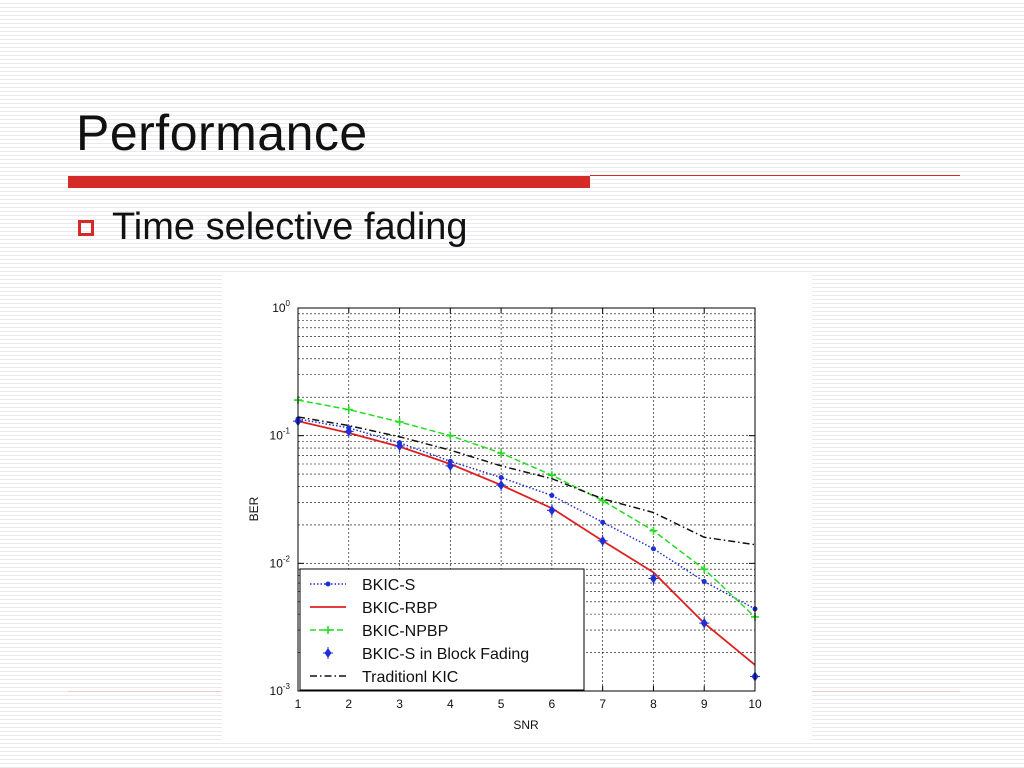  What do you see at coordinates (653, 704) in the screenshot?
I see `x-tick-label: 8` at bounding box center [653, 704].